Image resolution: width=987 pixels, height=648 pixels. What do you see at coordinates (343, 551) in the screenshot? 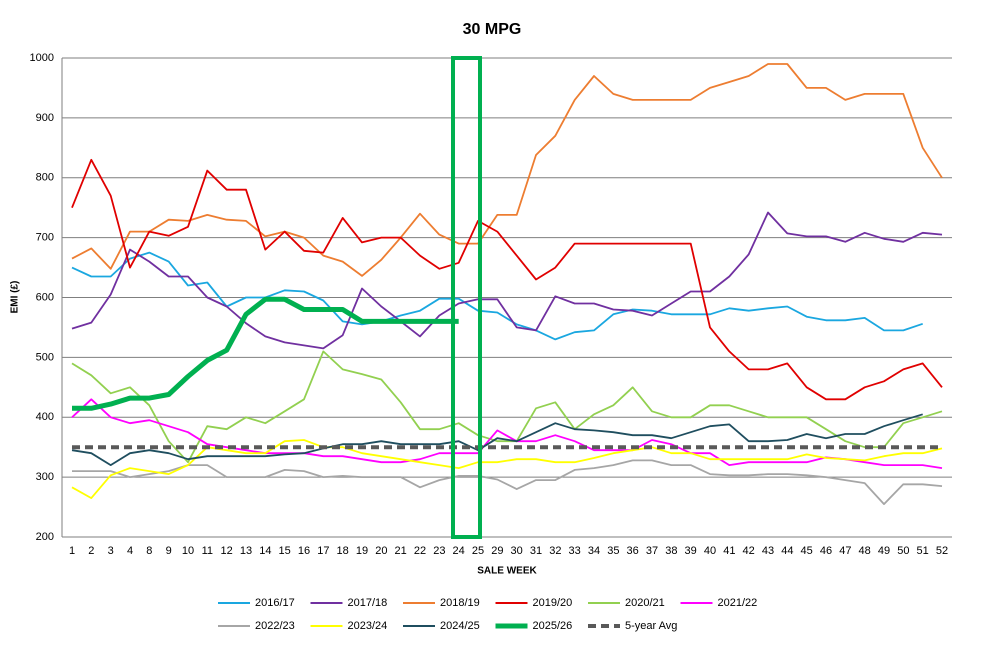
I see `x-tick-label: 18` at bounding box center [343, 551].